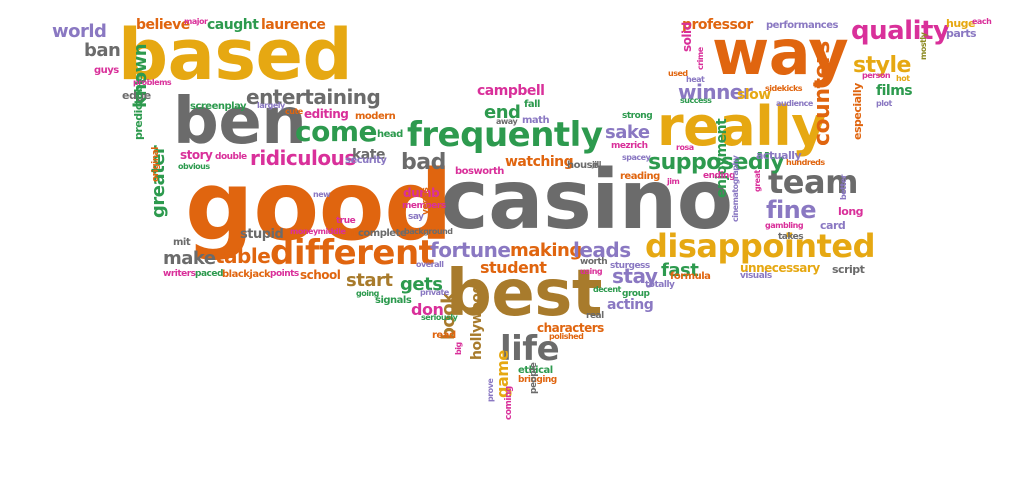 This screenshot has width=1023, height=504. I want to click on word-bringing: bringing, so click(537, 380).